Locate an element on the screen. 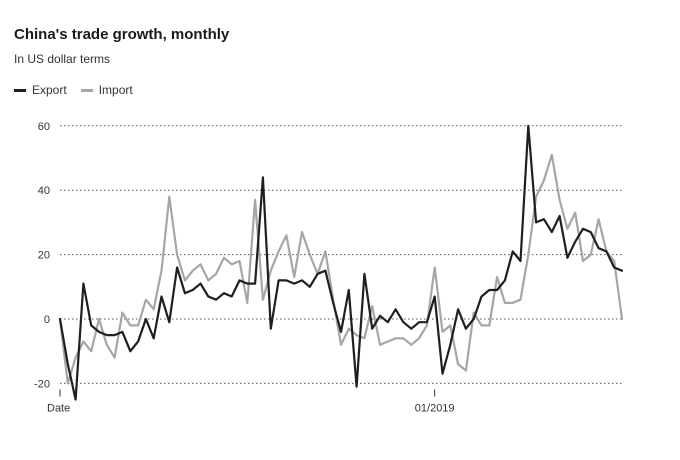 The height and width of the screenshot is (460, 680). legend: Export Import is located at coordinates (80, 90).